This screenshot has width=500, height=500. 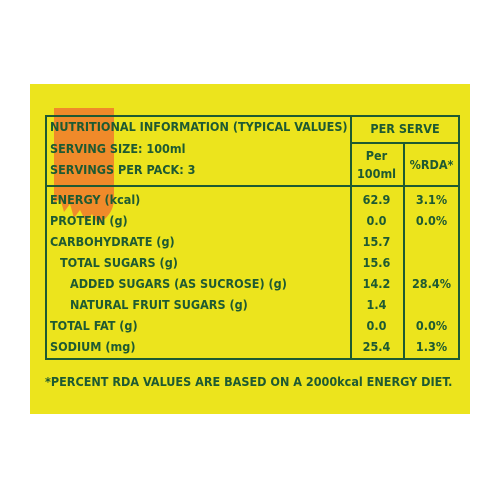 What do you see at coordinates (376, 283) in the screenshot?
I see `row-value-added-sugars: 14.2` at bounding box center [376, 283].